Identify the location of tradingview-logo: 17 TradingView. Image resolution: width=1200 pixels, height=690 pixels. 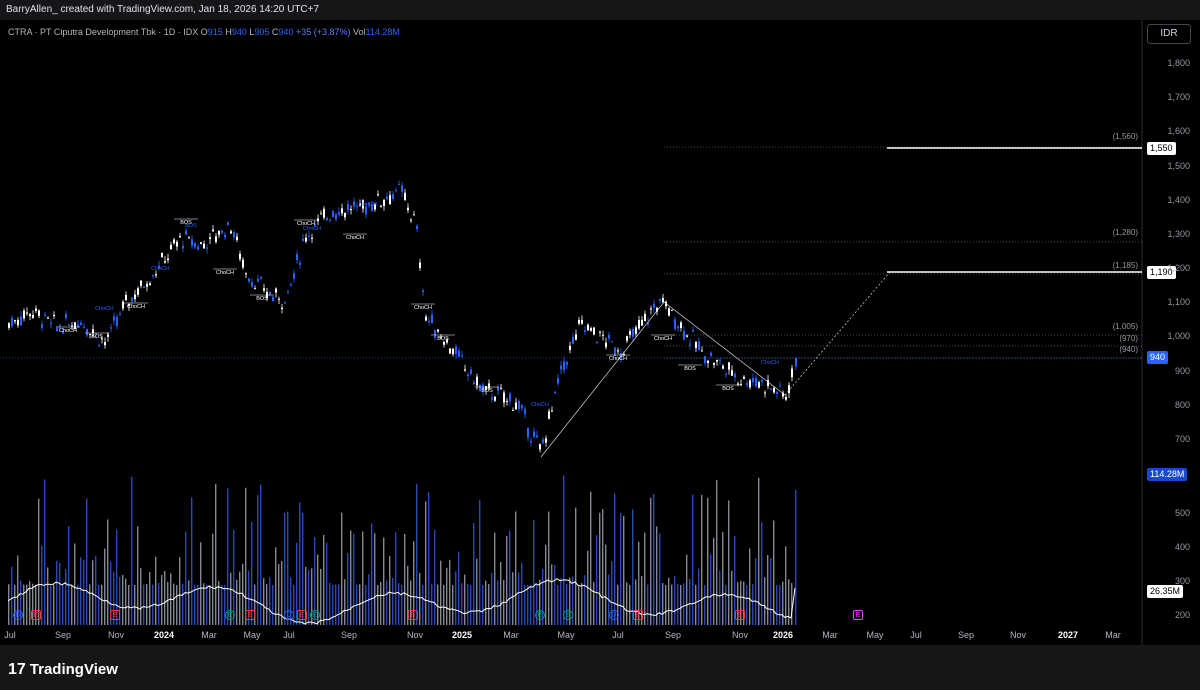
(63, 670).